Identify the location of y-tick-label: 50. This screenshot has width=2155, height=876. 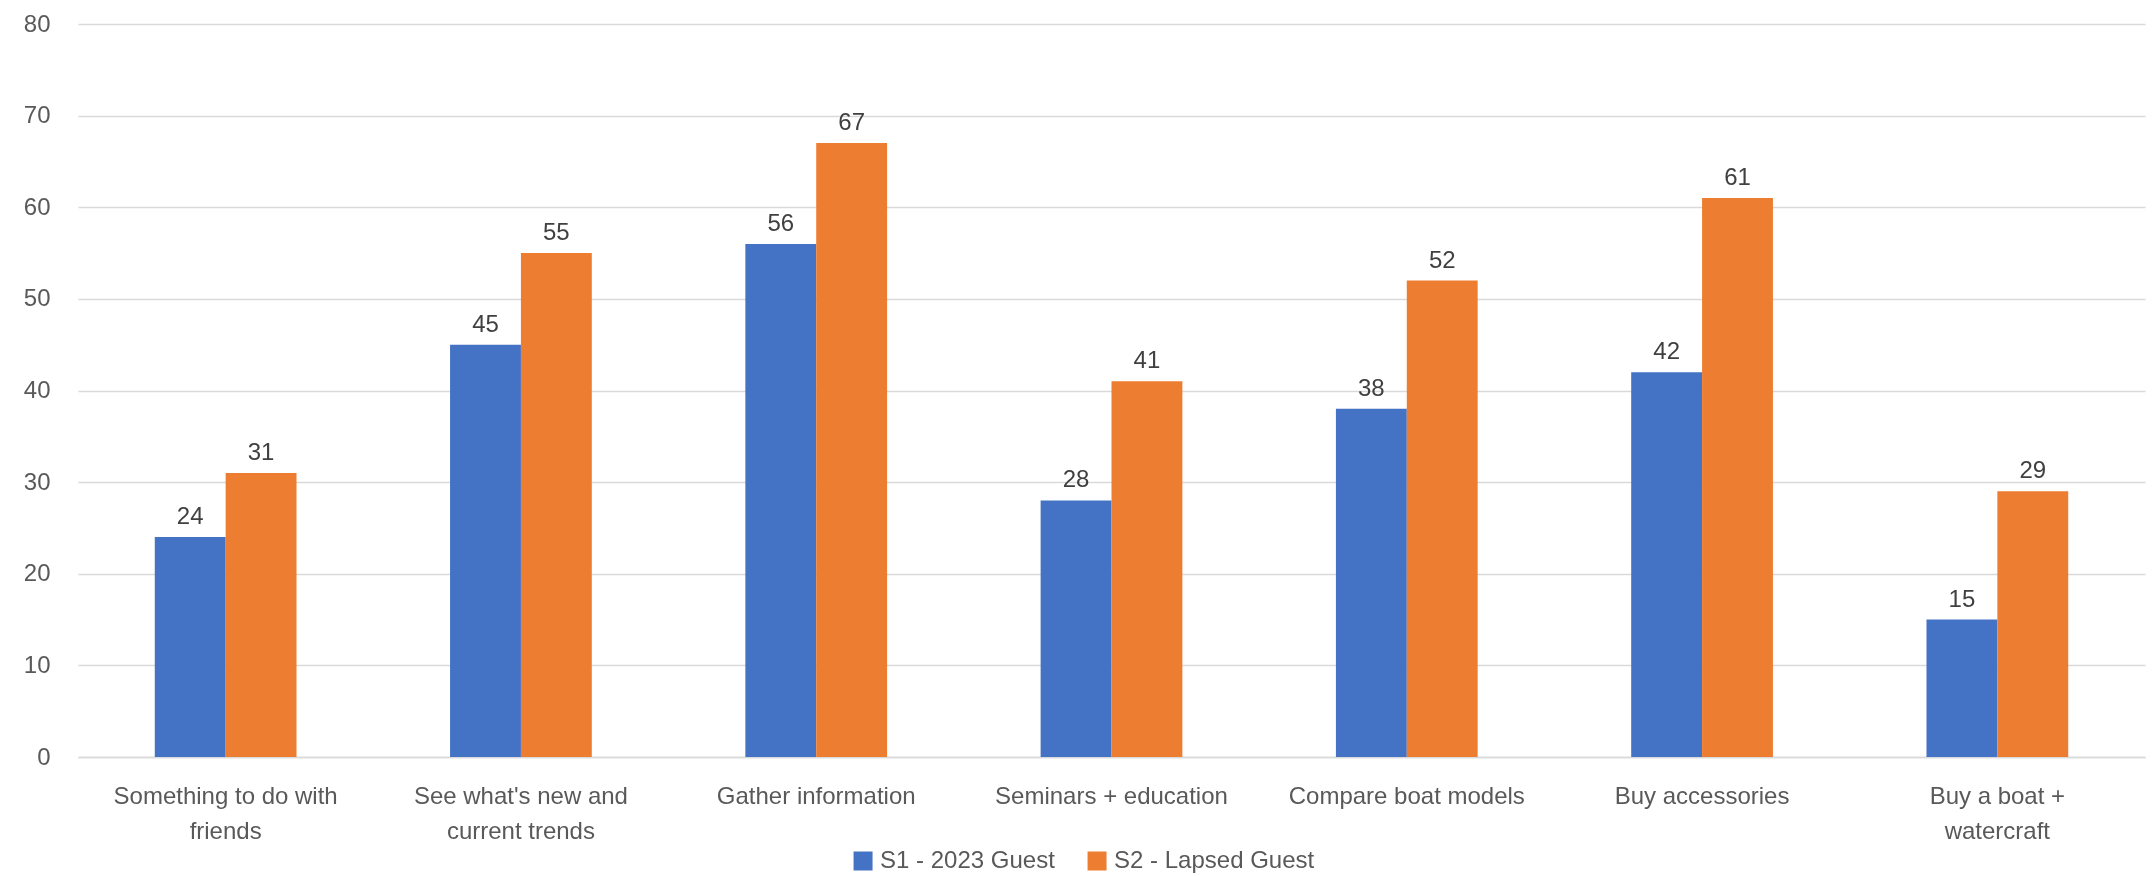
(37, 298).